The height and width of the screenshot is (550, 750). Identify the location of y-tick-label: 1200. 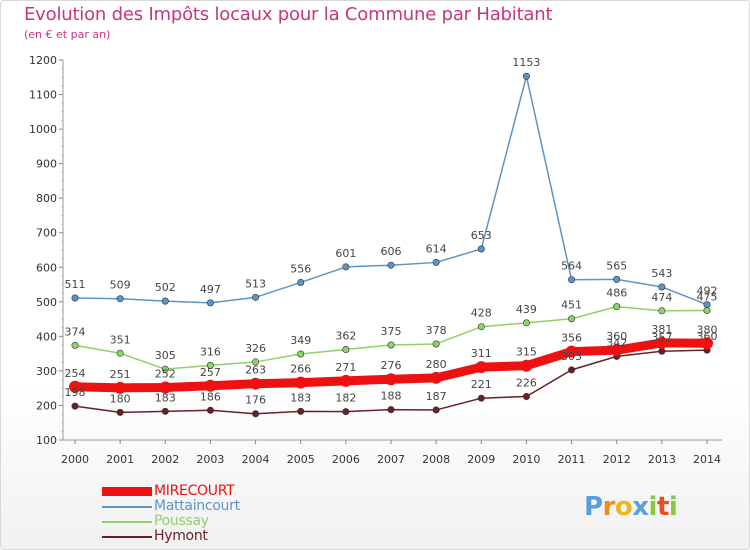
(43, 60).